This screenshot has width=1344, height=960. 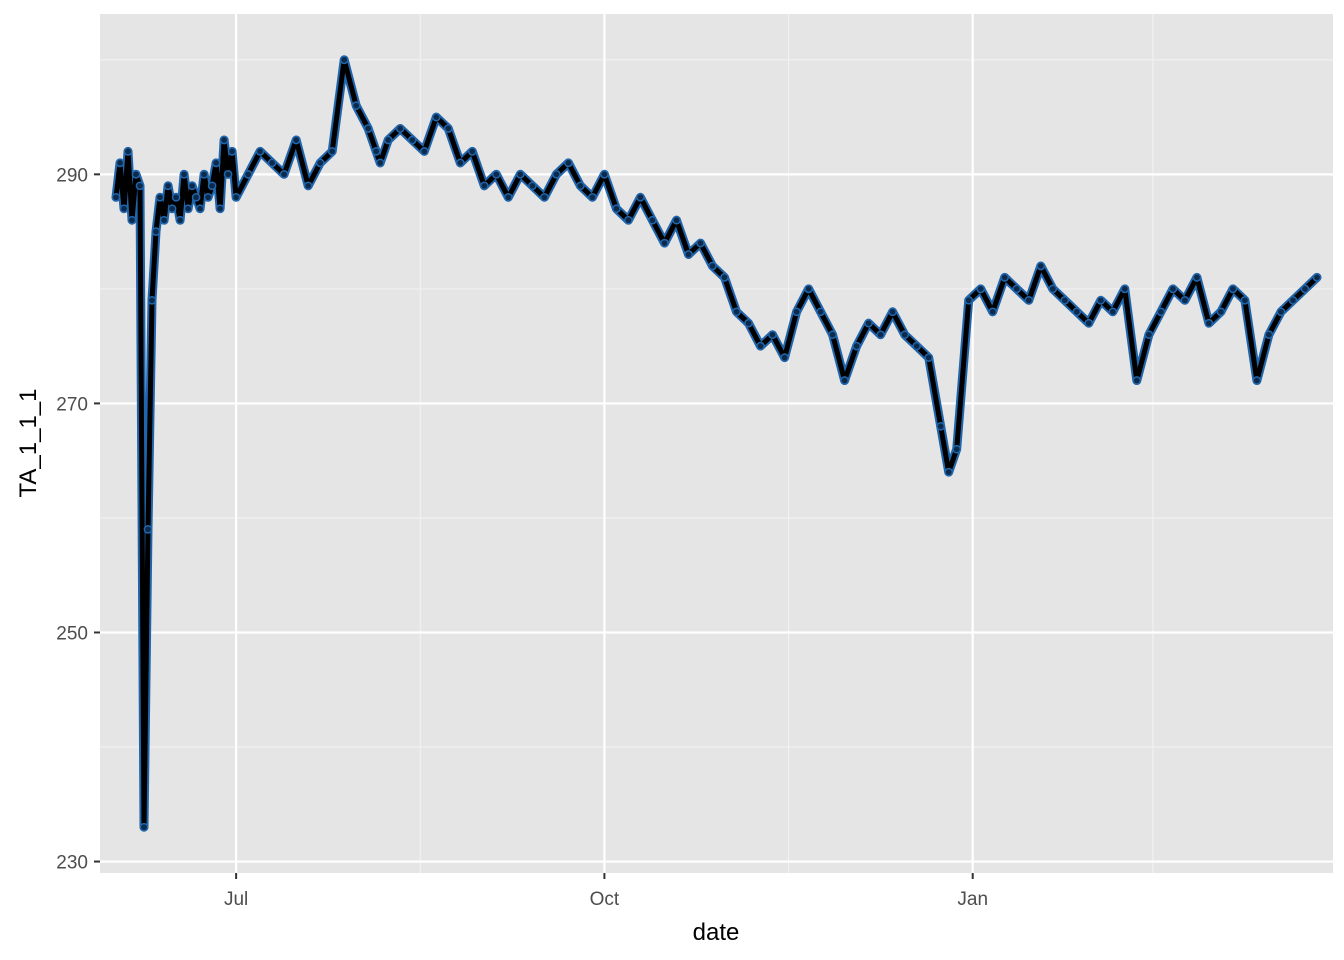 I want to click on x-tick-label: Jul, so click(x=236, y=899).